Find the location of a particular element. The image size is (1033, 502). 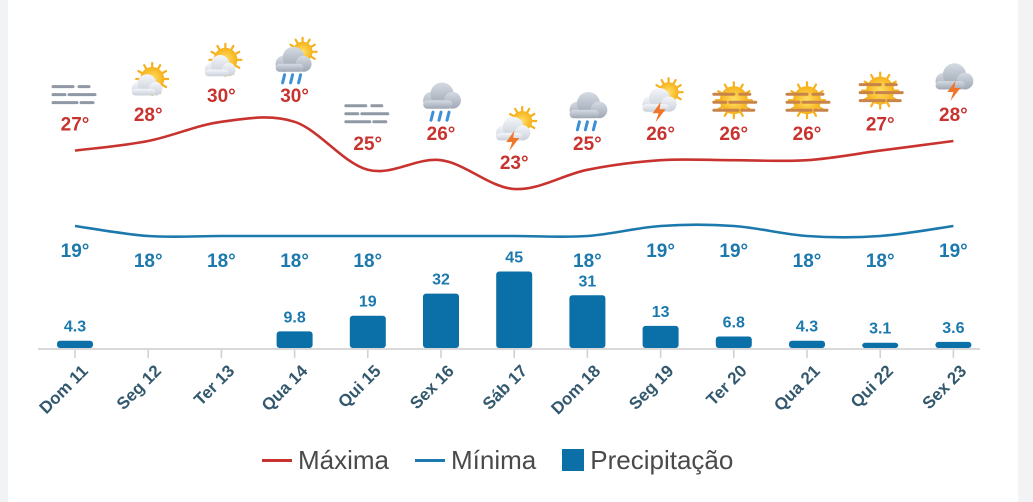

legend-max-swatch is located at coordinates (277, 460).